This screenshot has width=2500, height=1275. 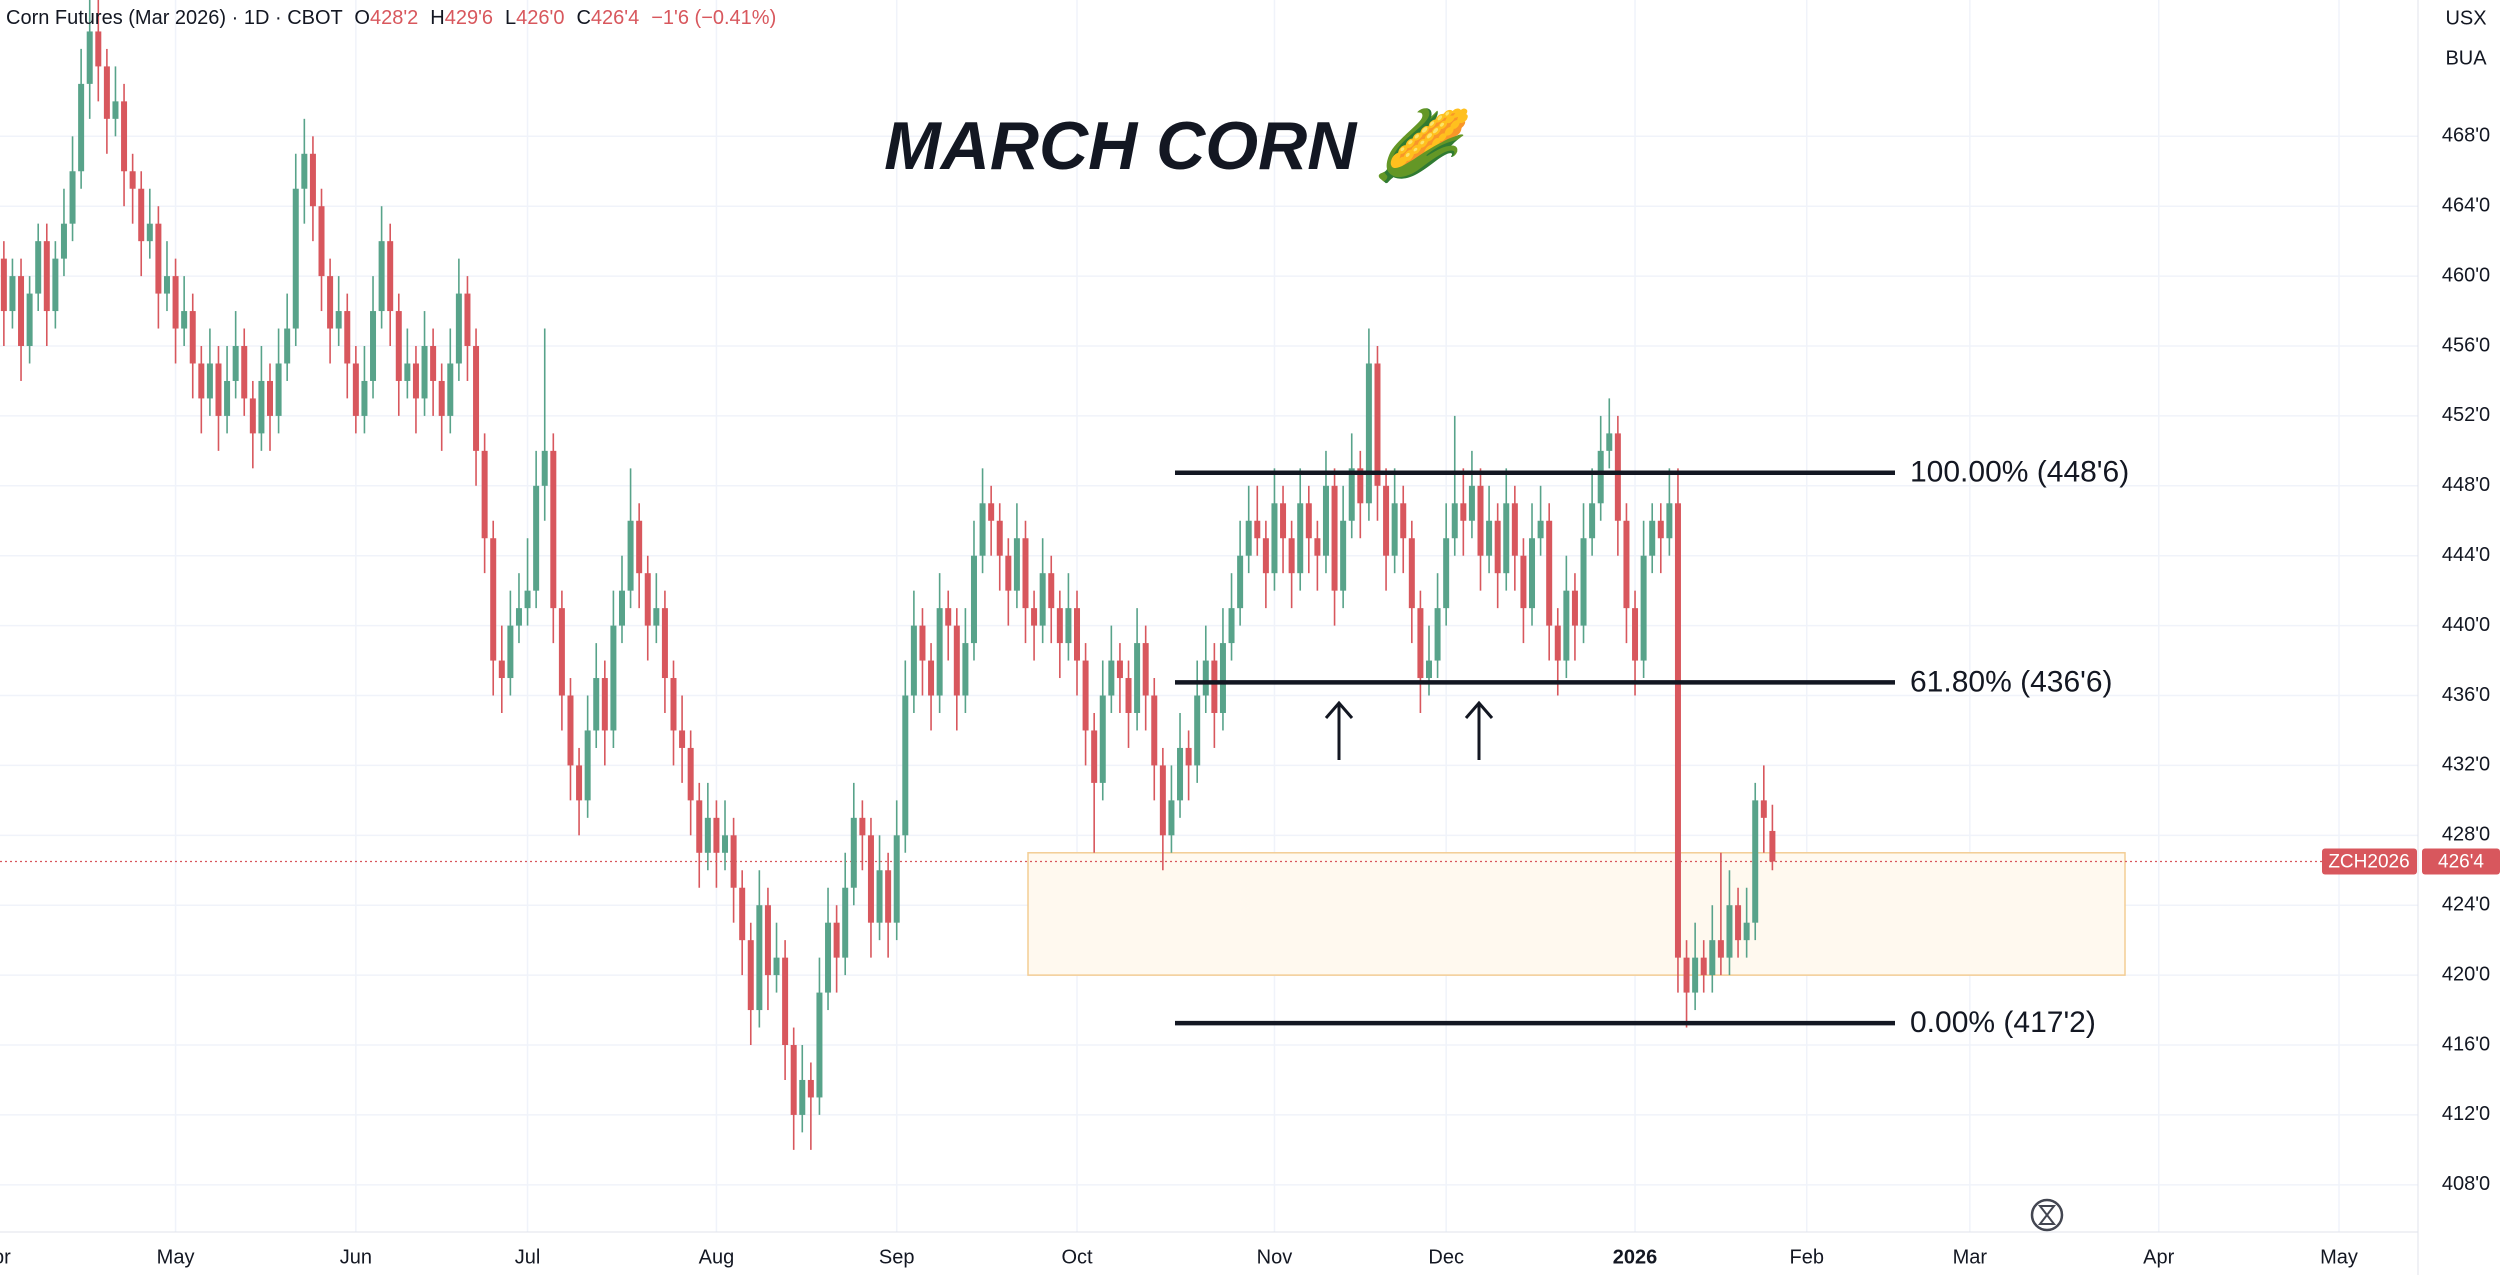 I want to click on hourglass, so click(x=2047, y=1215).